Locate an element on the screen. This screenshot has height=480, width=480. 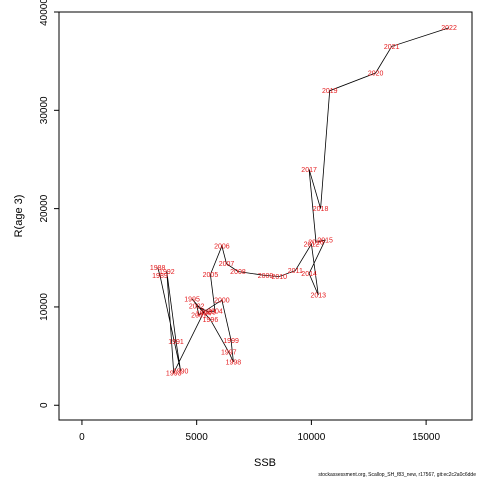
y-tick-label: 10000 is located at coordinates (44, 307).